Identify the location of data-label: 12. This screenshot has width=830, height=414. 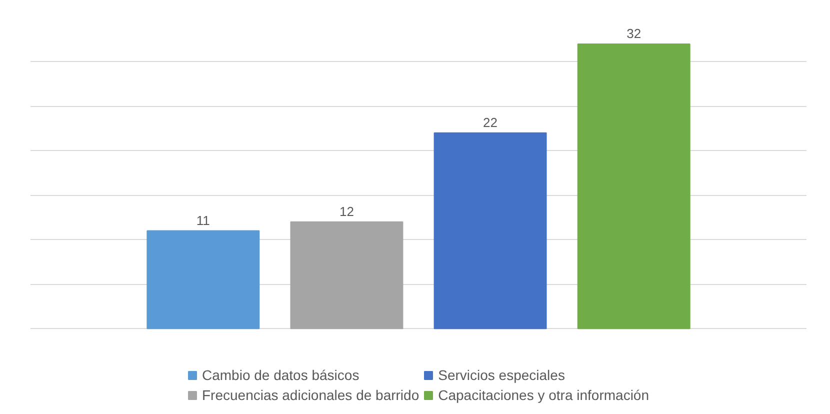
(346, 211).